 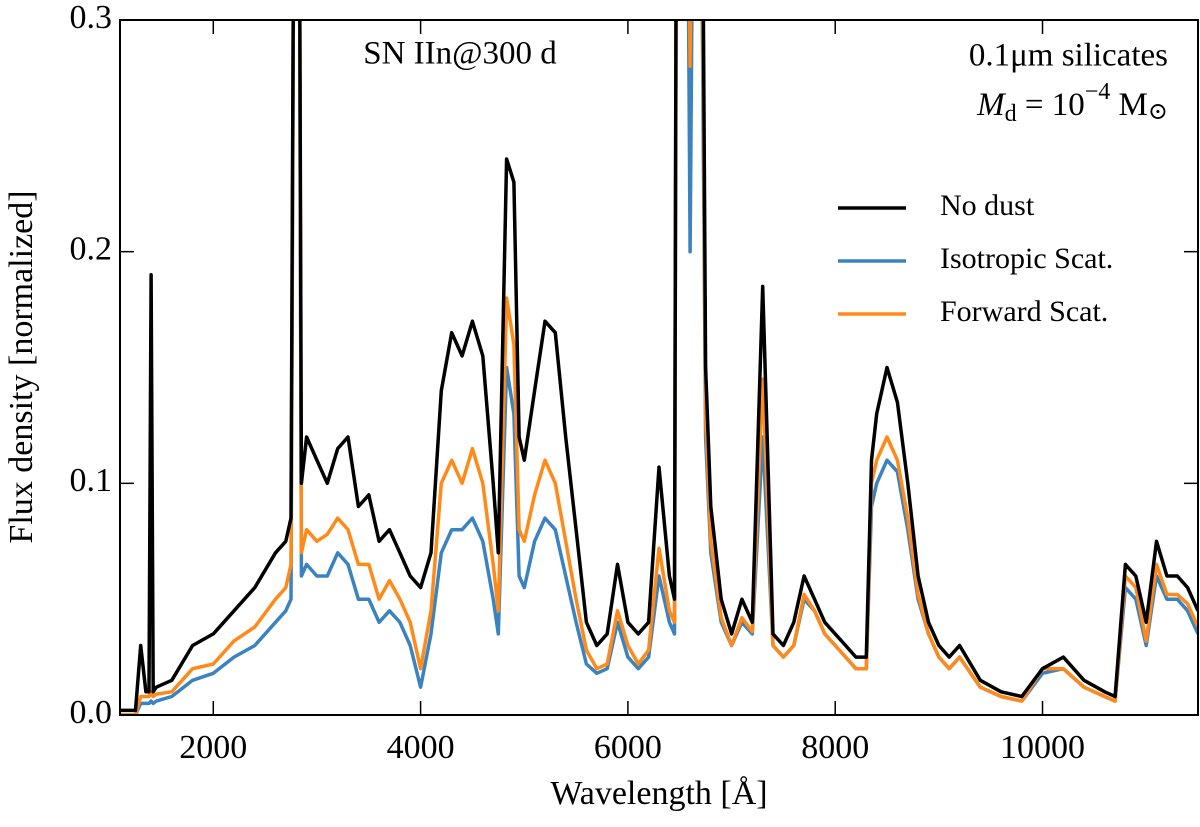 What do you see at coordinates (658, 793) in the screenshot?
I see `x-axis-label: Wavelength [Å]` at bounding box center [658, 793].